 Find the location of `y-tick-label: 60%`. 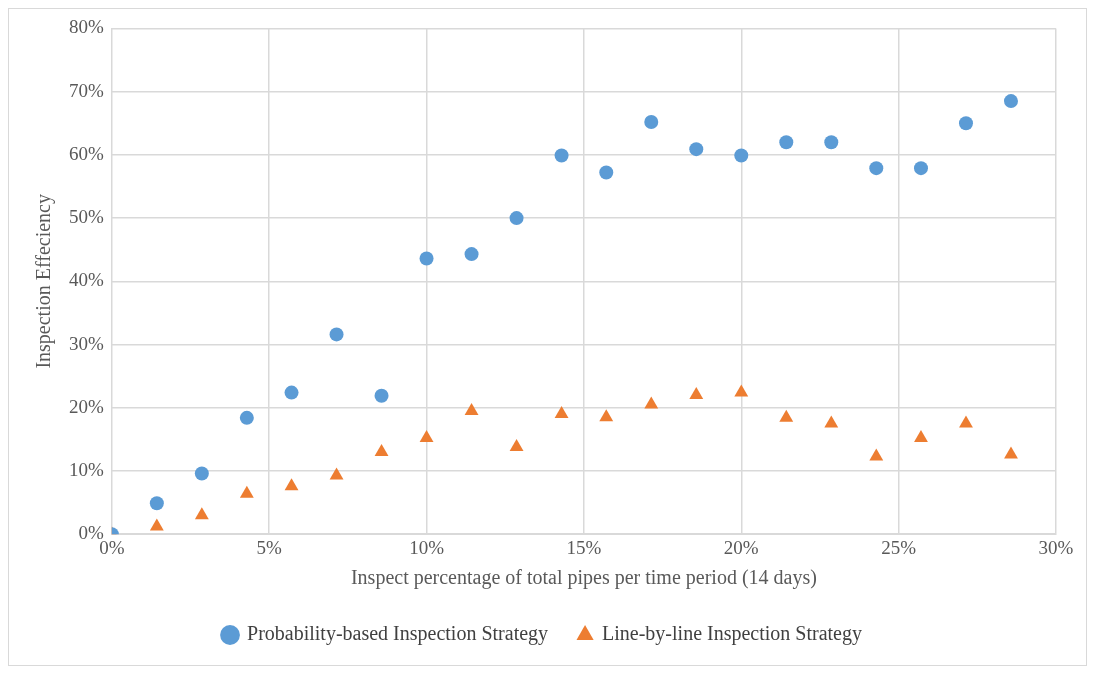

y-tick-label: 60% is located at coordinates (86, 153).